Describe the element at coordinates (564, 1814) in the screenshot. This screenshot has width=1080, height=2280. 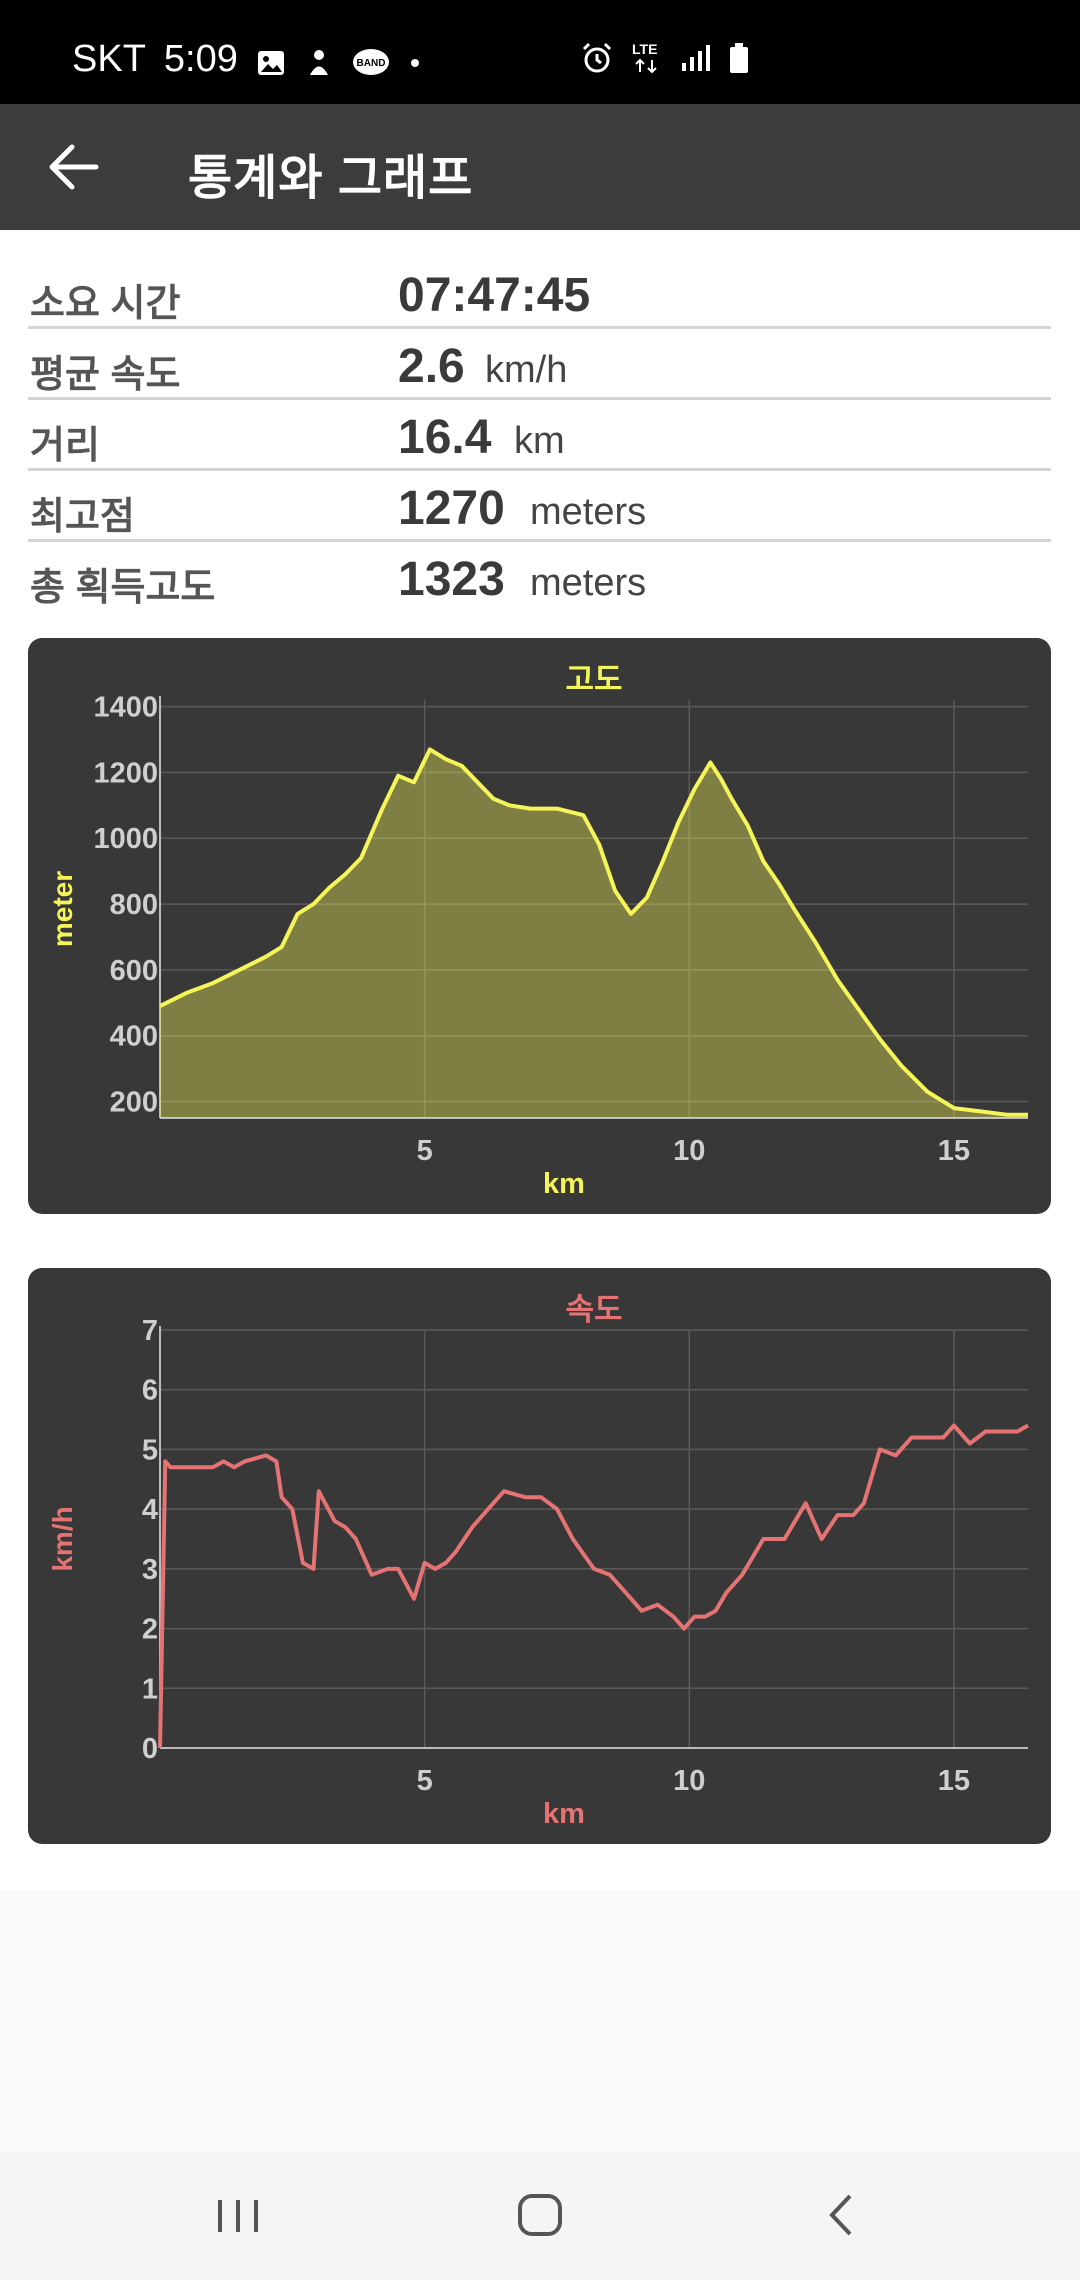
I see `speed-x-axis-label: km` at that location.